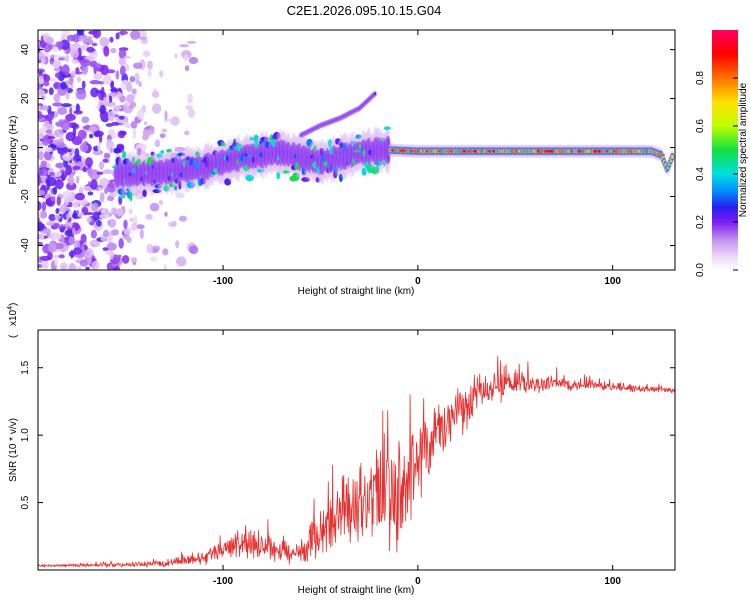 Image resolution: width=750 pixels, height=600 pixels. I want to click on colorbar-tick-label: 0.6, so click(700, 126).